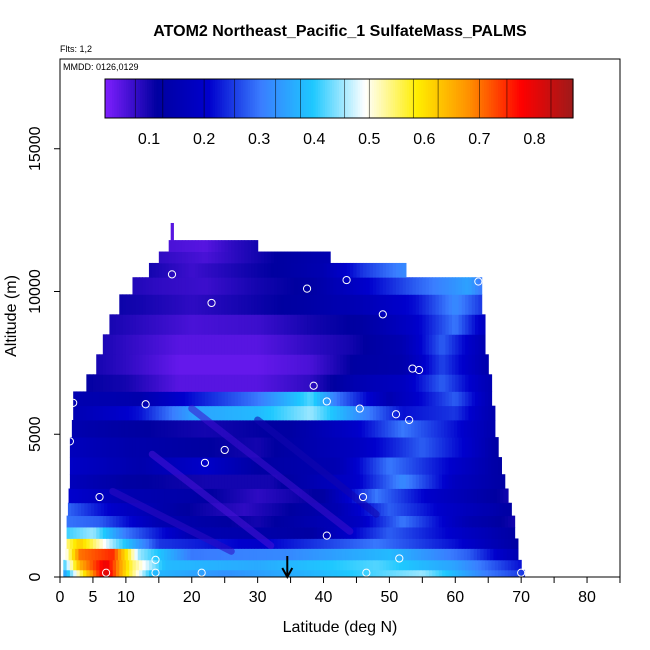  What do you see at coordinates (244, 480) in the screenshot?
I see `heatmap-streaks` at bounding box center [244, 480].